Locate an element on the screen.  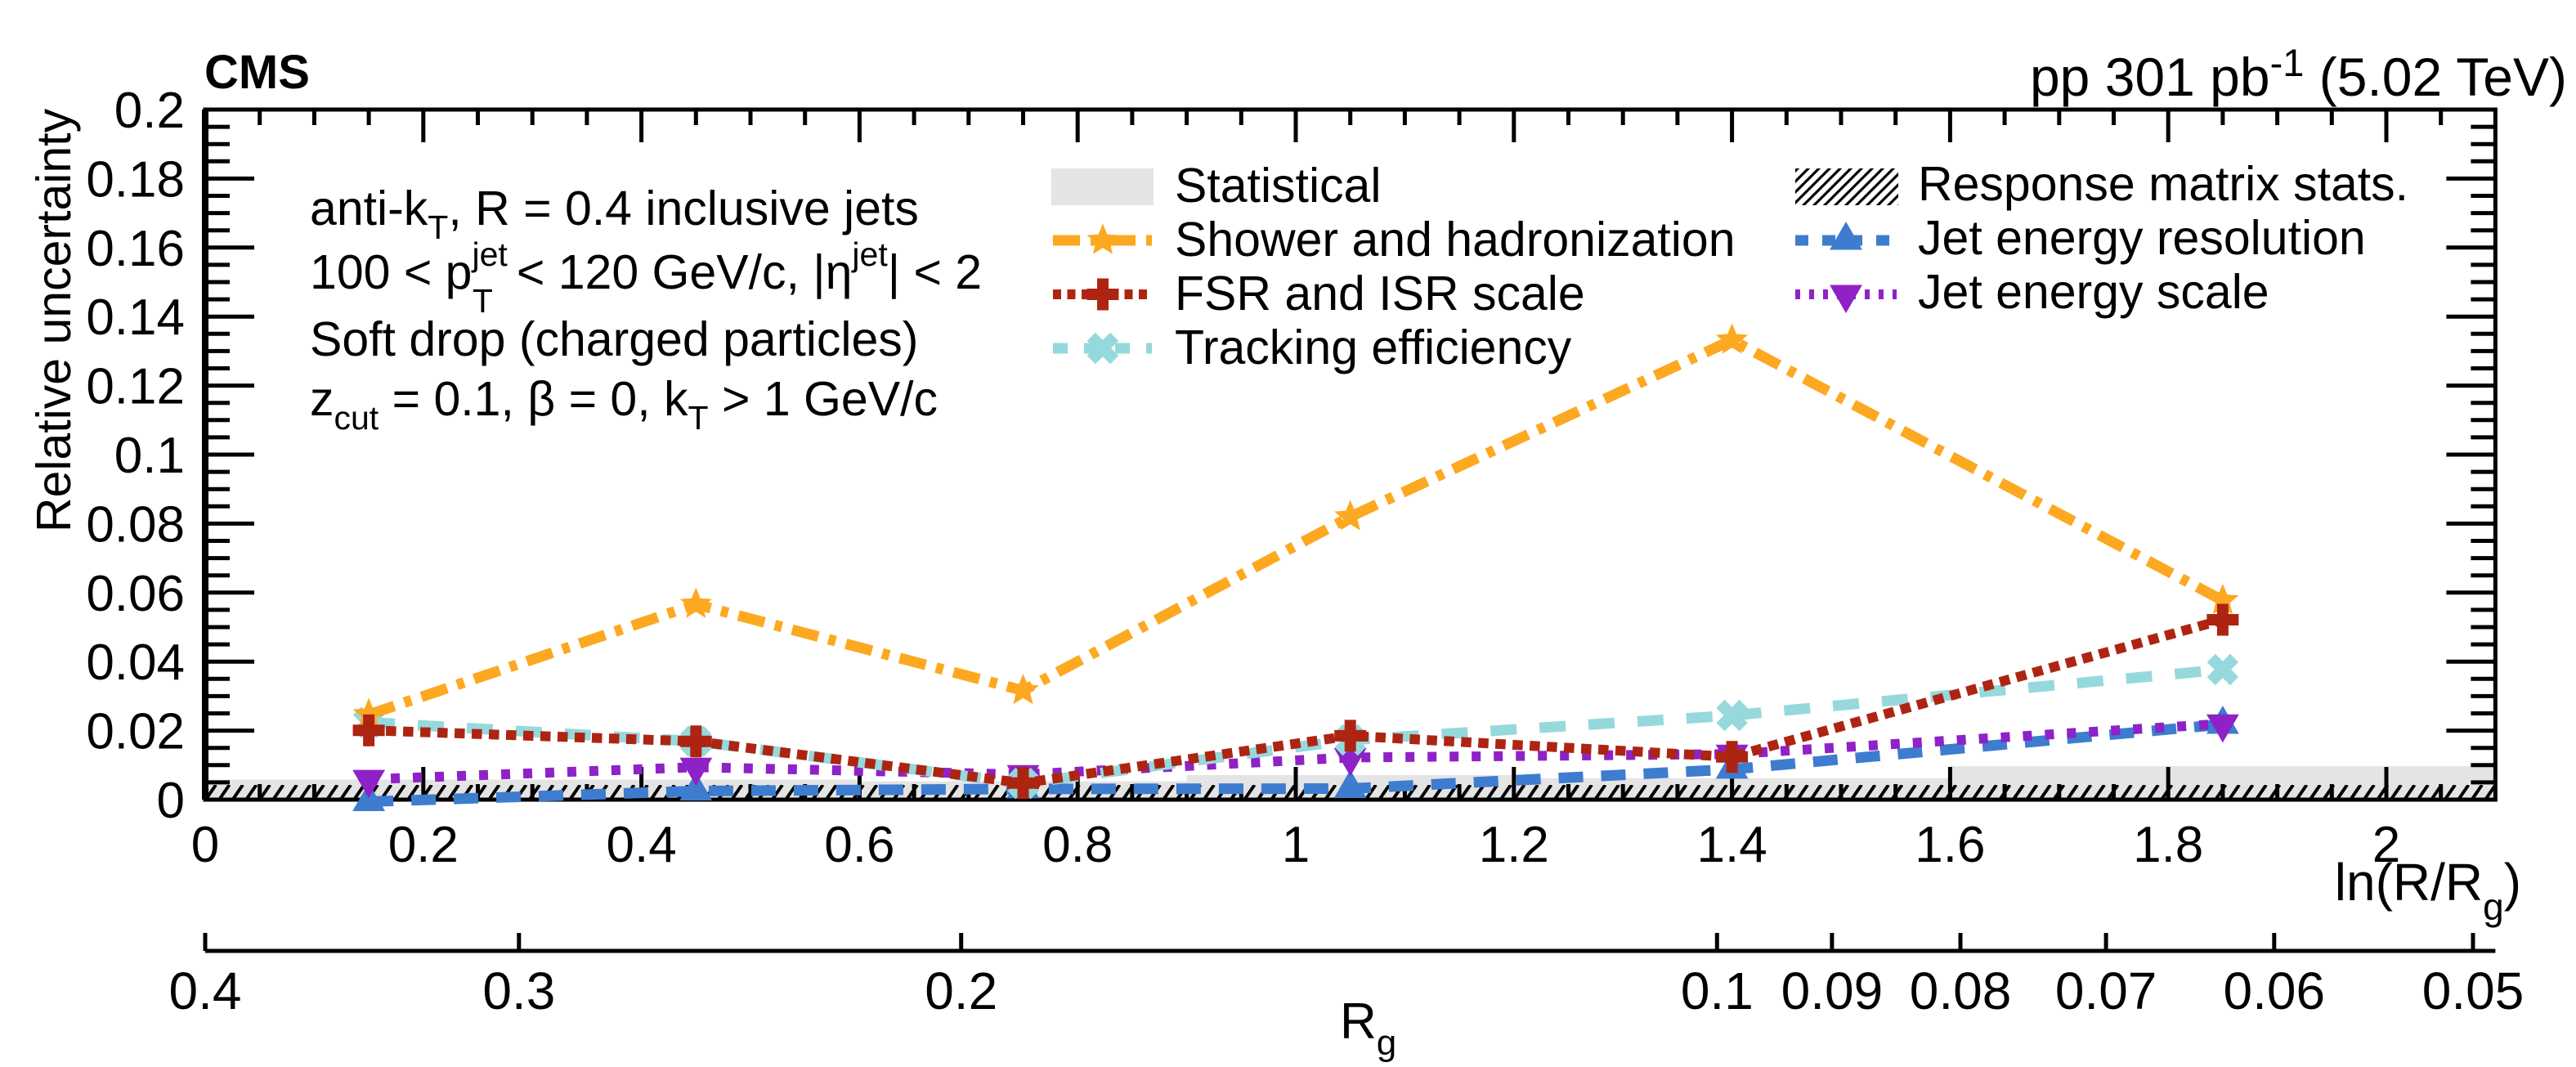
svg-text: 0.04 is located at coordinates (135, 662).